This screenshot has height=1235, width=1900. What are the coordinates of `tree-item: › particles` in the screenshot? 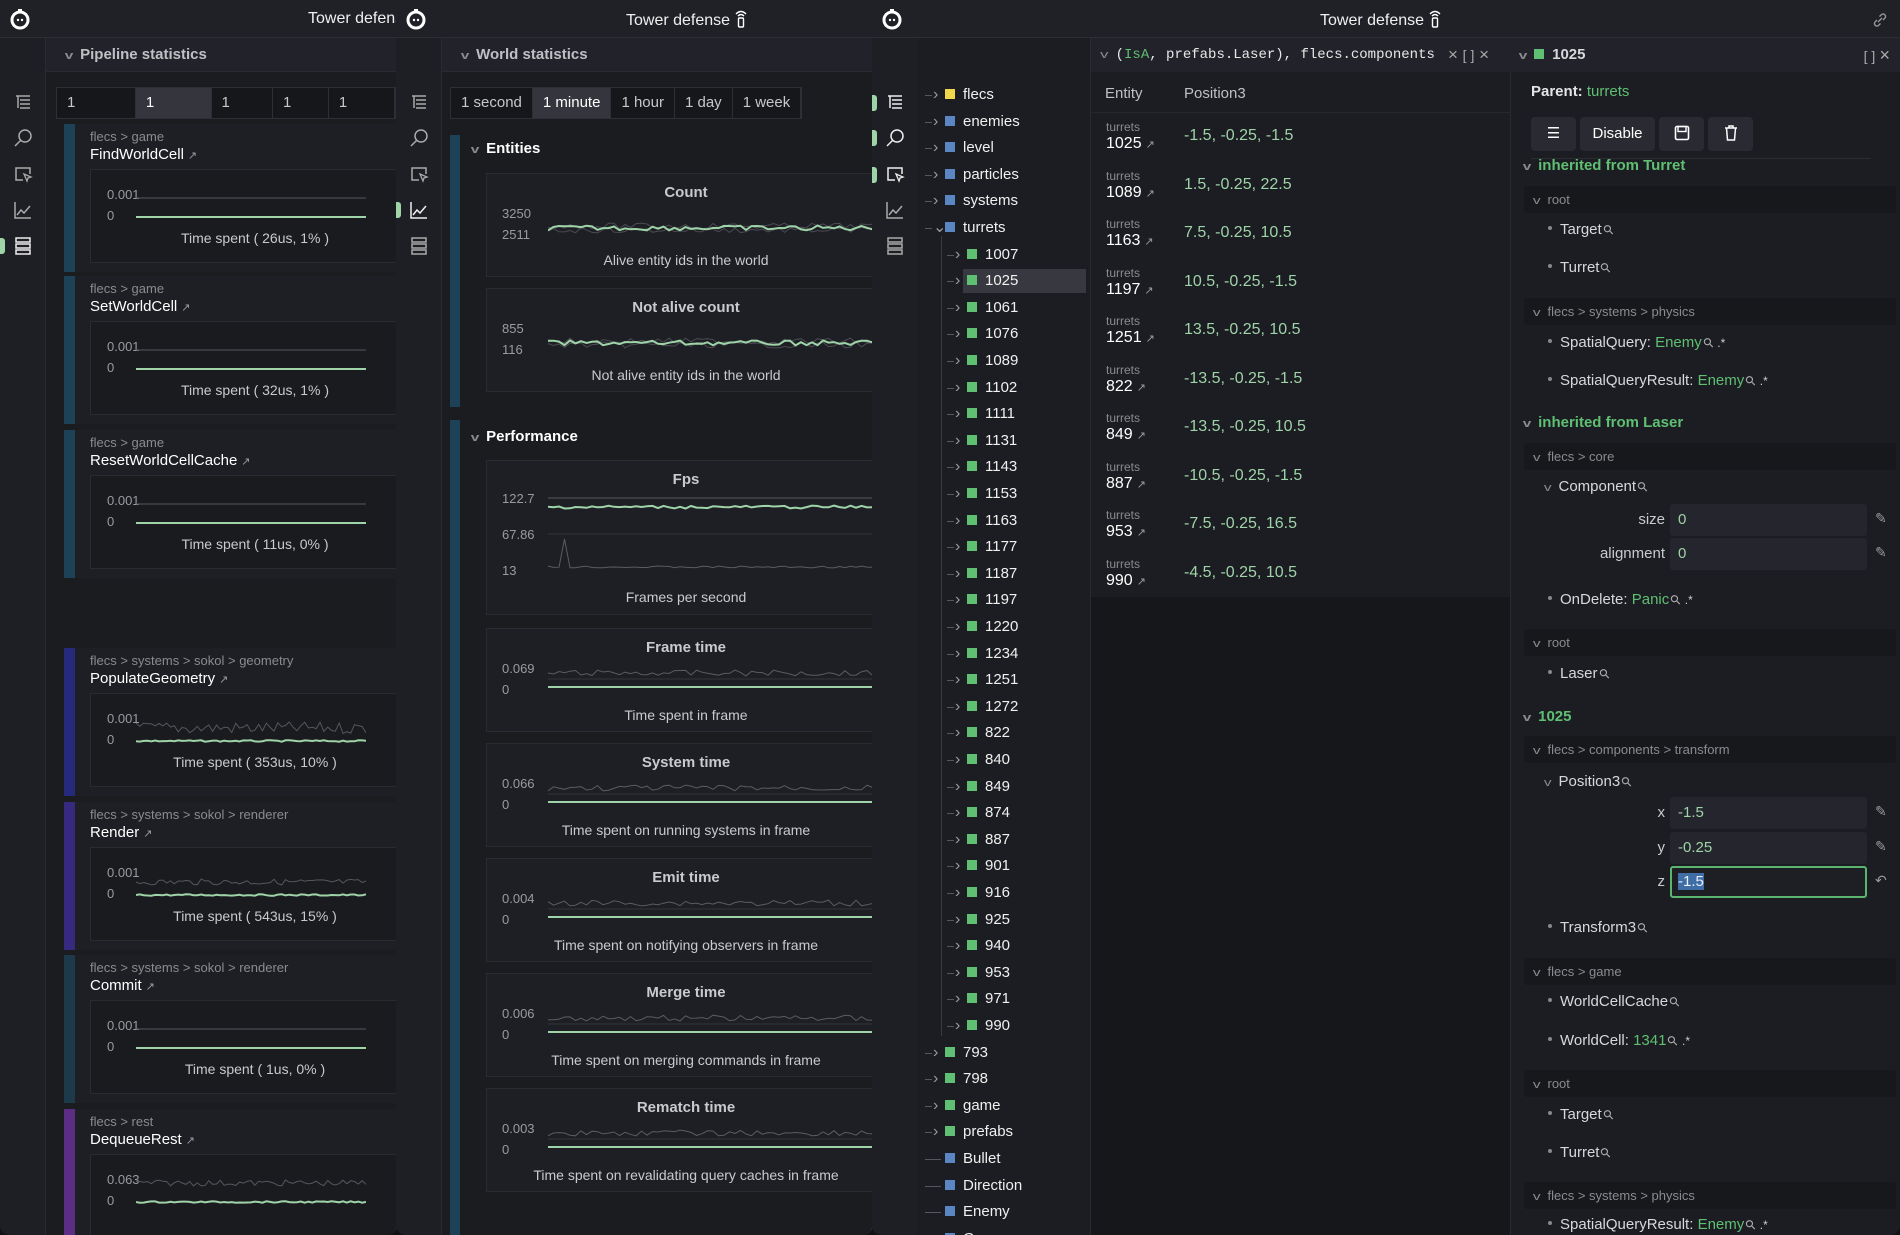 It's located at (1003, 176).